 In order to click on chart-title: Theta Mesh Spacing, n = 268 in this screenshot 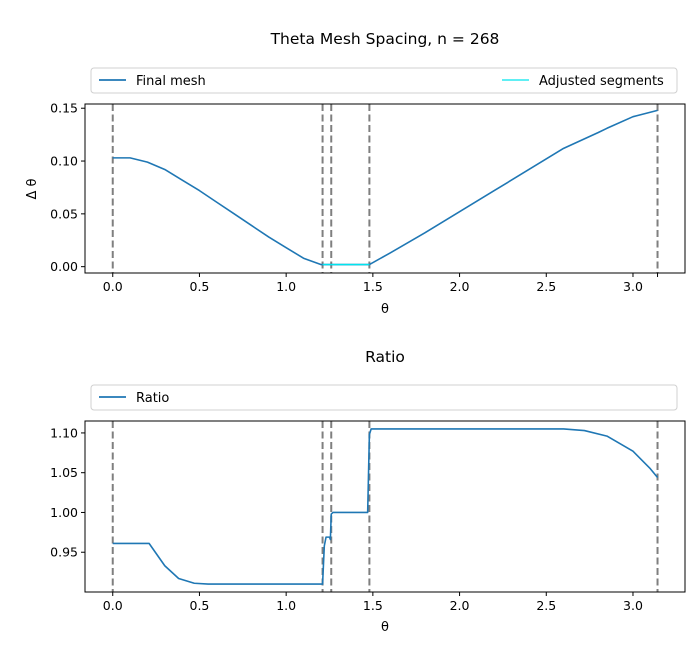, I will do `click(385, 39)`.